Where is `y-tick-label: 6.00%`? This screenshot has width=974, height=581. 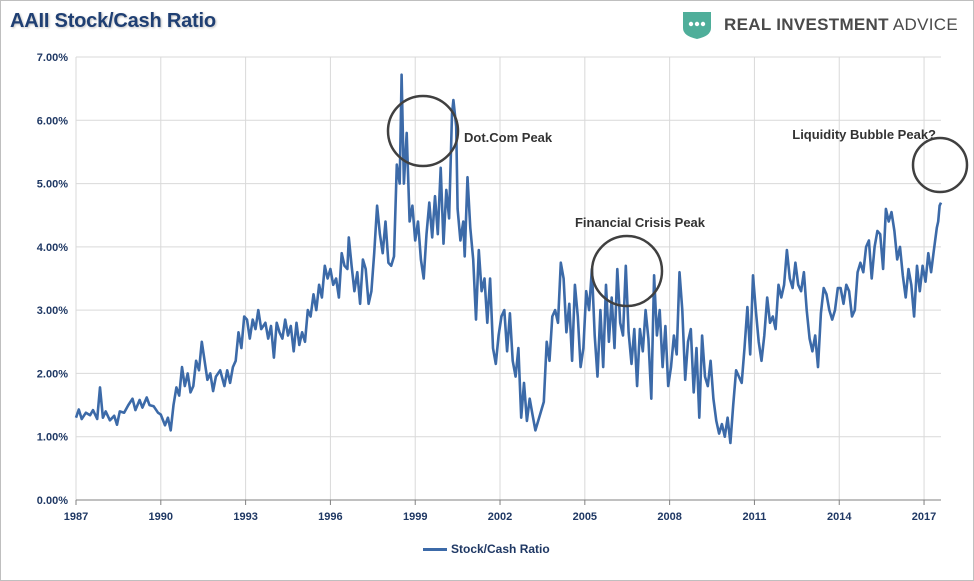 y-tick-label: 6.00% is located at coordinates (52, 121).